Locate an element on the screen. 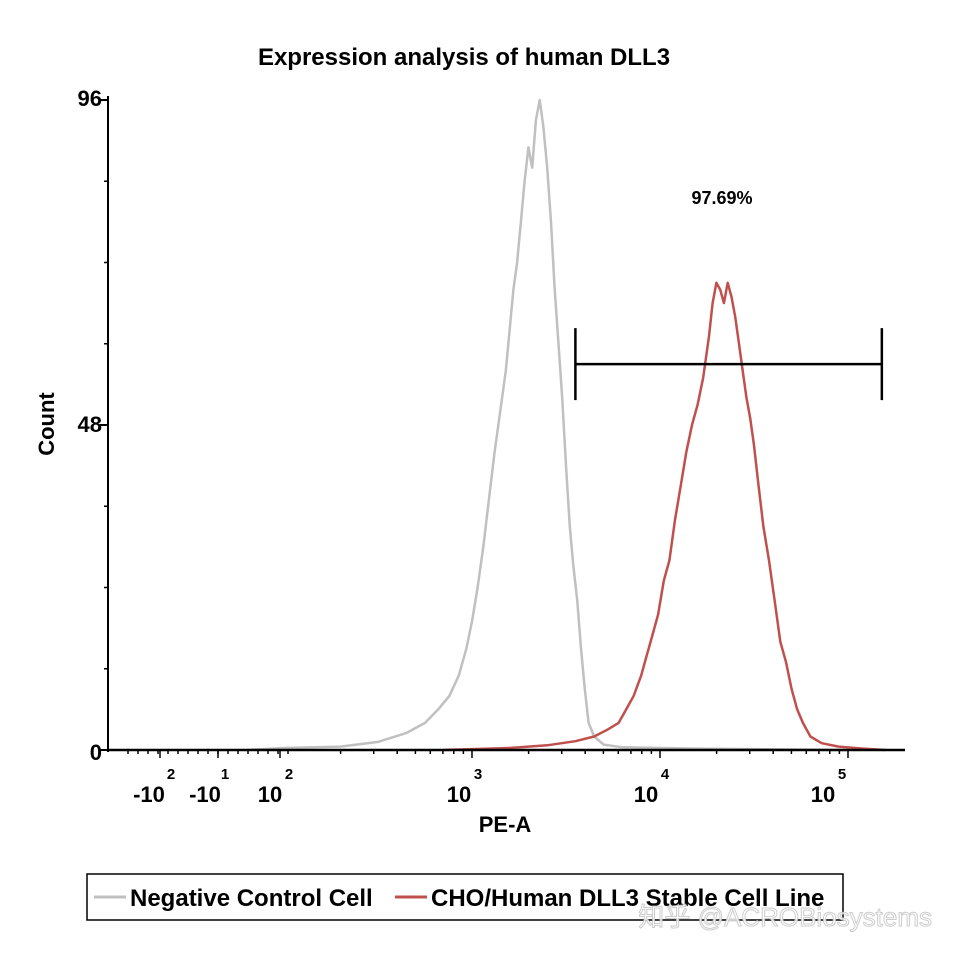  x-tick-label-neg-10-1: -10 1 is located at coordinates (209, 786).